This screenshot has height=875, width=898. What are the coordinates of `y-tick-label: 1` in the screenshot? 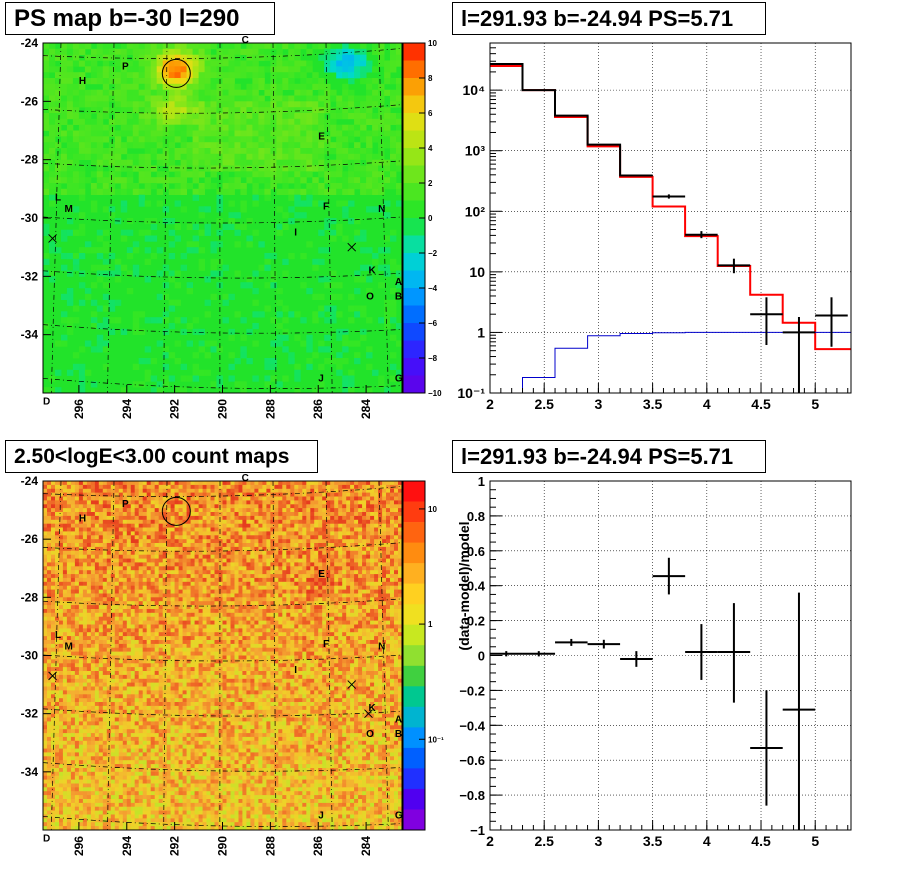 It's located at (481, 481).